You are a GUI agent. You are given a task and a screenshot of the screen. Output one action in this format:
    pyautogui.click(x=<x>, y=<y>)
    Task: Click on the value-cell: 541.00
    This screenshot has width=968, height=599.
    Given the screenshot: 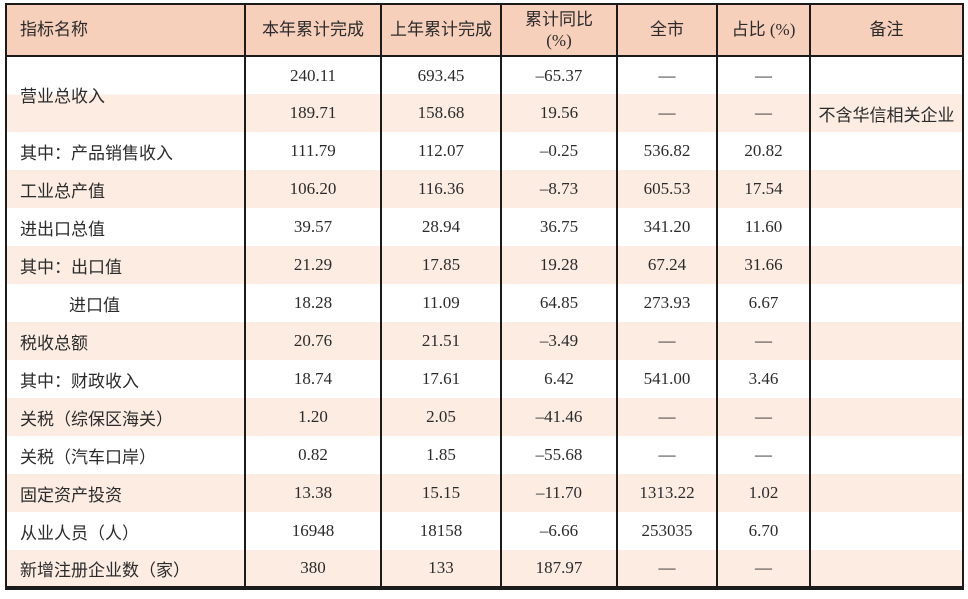 What is the action you would take?
    pyautogui.click(x=666, y=379)
    